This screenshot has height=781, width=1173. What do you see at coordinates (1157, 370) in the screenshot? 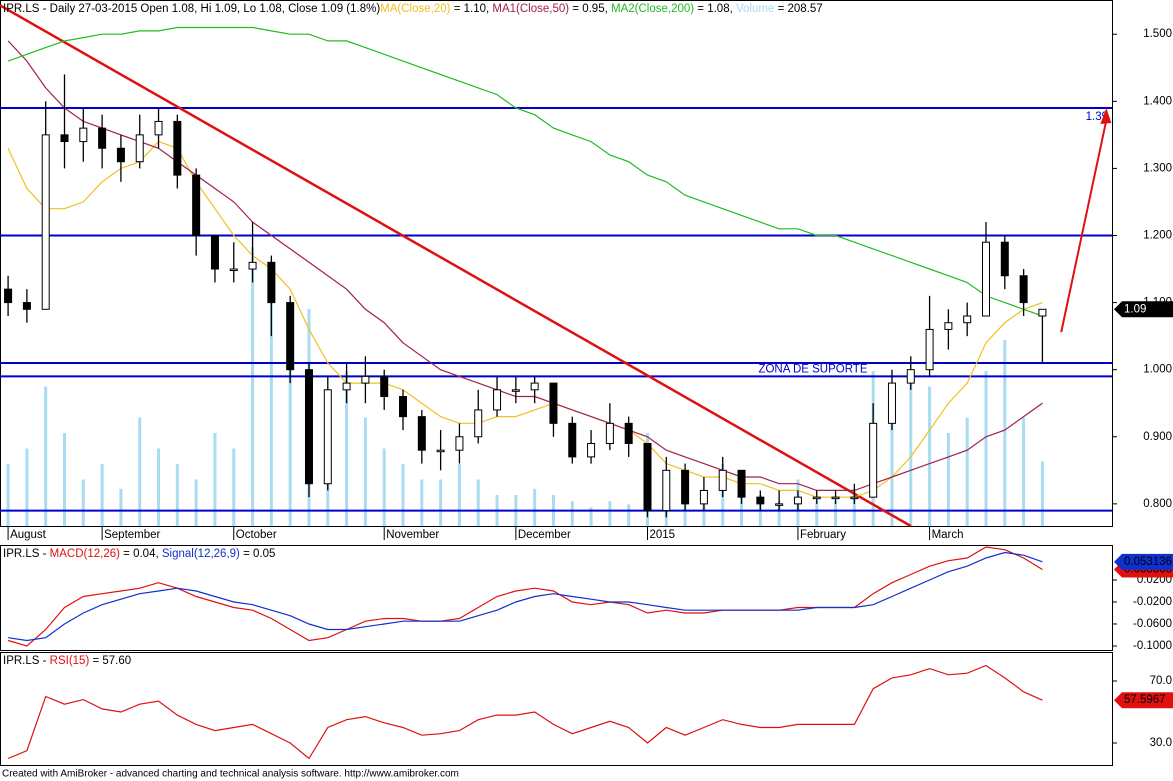
I see `y-tick-label: 1.000` at bounding box center [1157, 370].